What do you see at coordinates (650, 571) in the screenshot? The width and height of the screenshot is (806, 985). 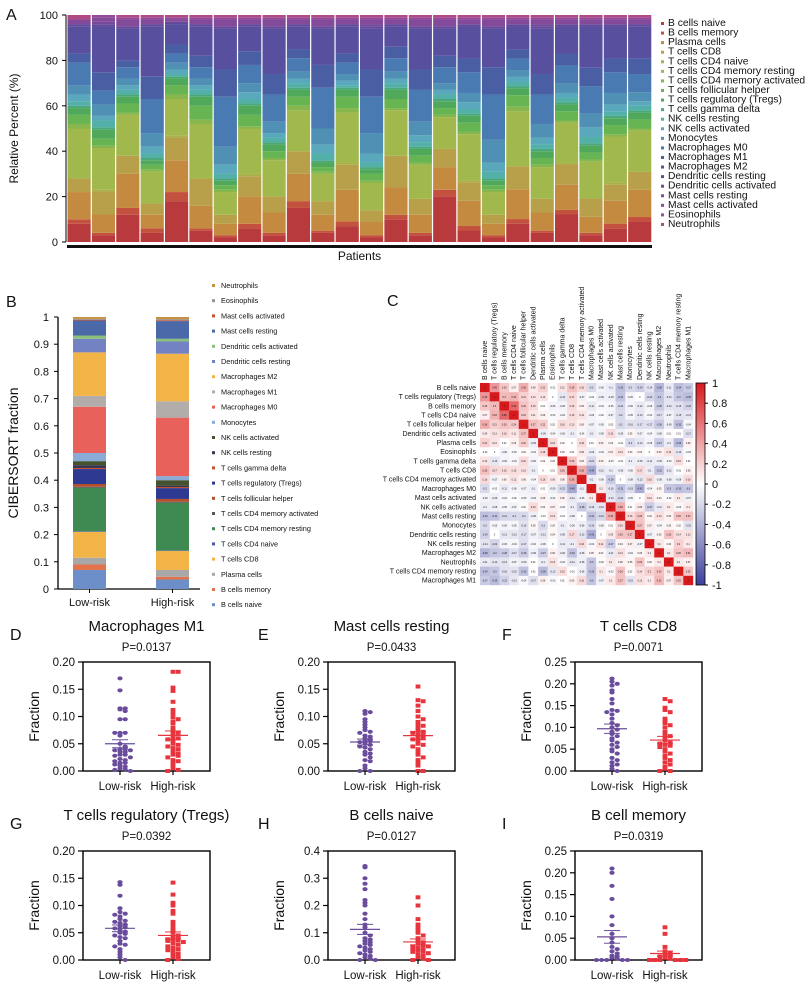 I see `cell-value: 0.2` at bounding box center [650, 571].